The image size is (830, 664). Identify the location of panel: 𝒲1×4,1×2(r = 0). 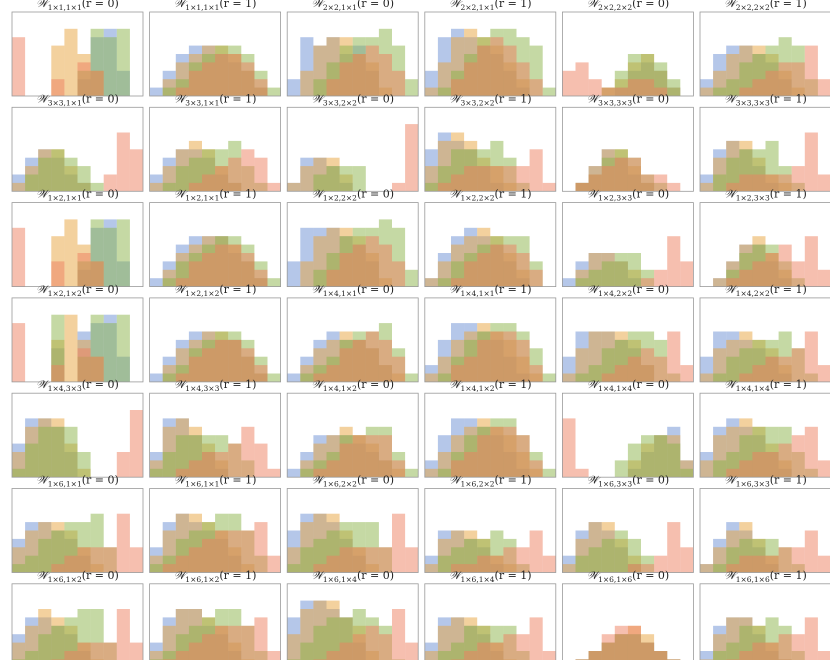
(352, 428).